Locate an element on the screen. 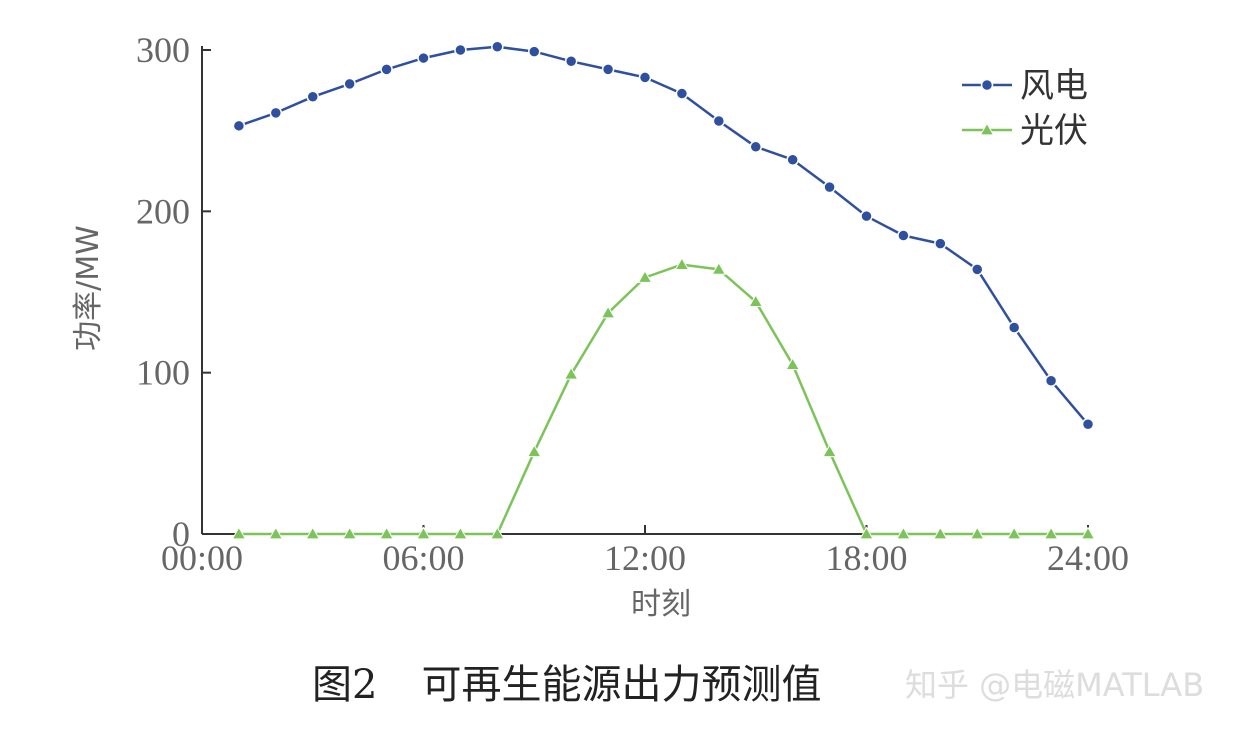  watermark: 知乎 @电磁MATLAB is located at coordinates (1055, 685).